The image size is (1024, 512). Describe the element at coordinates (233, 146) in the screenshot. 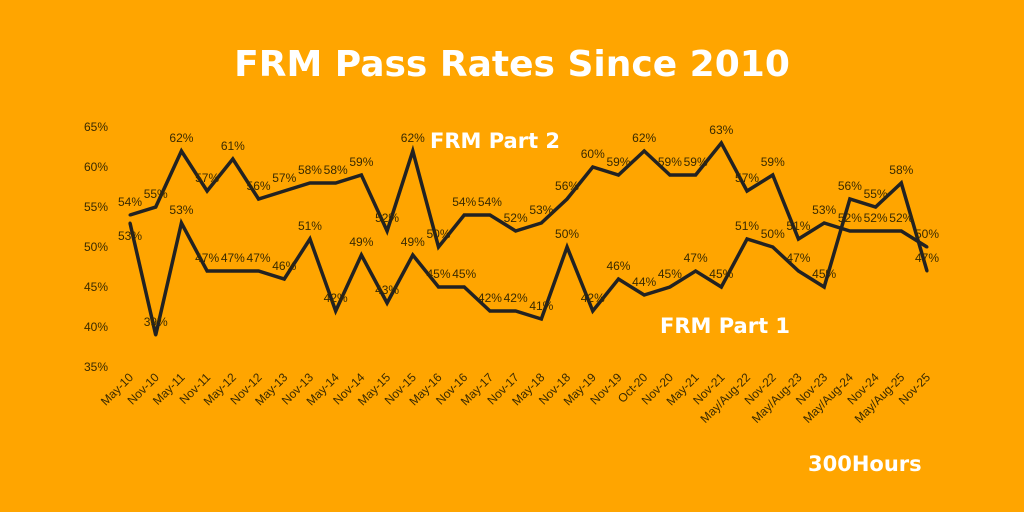

I see `data-label: 61%` at that location.